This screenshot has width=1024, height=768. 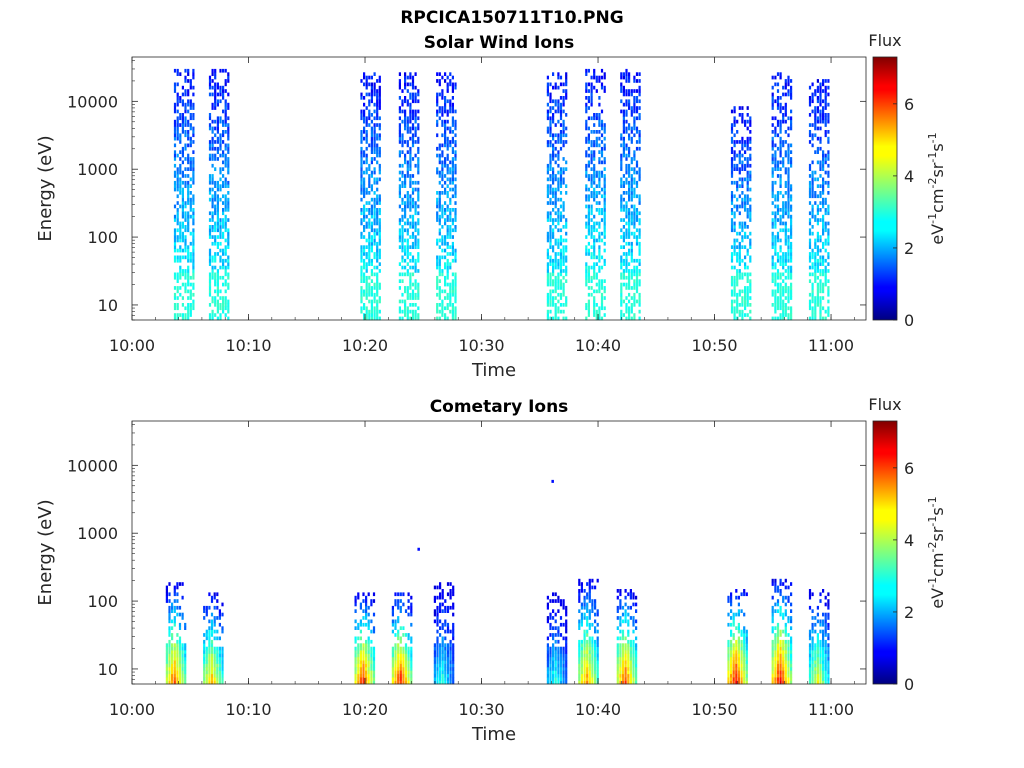 I want to click on x-tick-label: 10:50, so click(x=714, y=345).